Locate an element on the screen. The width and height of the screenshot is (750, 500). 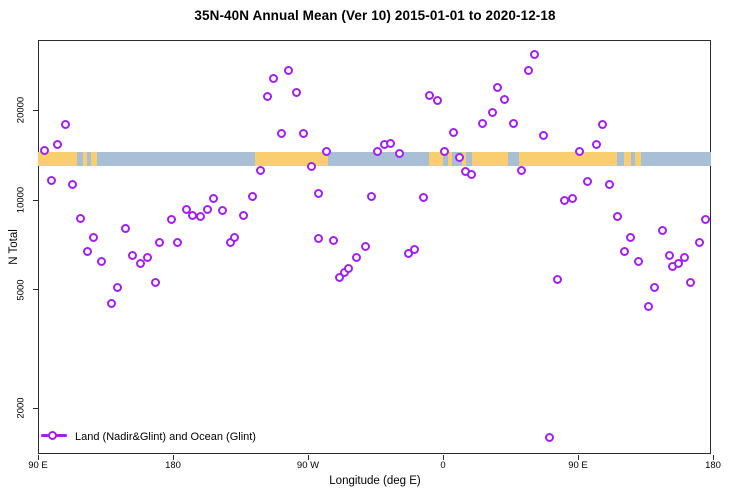
y-tick-label: 20000 is located at coordinates (21, 110).